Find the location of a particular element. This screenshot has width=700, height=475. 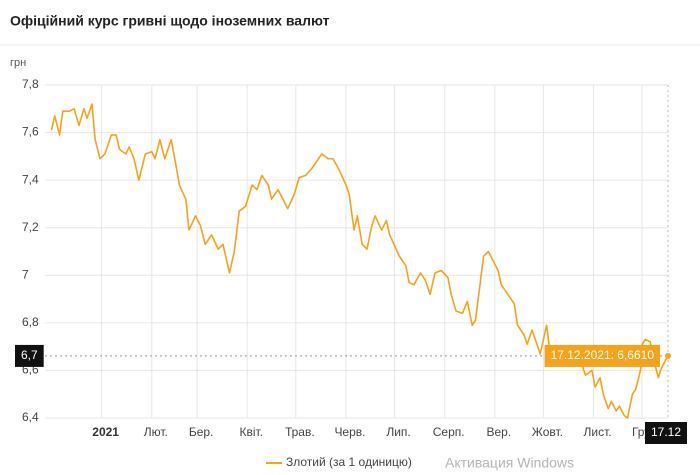

y-tick-label: 7,2 is located at coordinates (30, 227).